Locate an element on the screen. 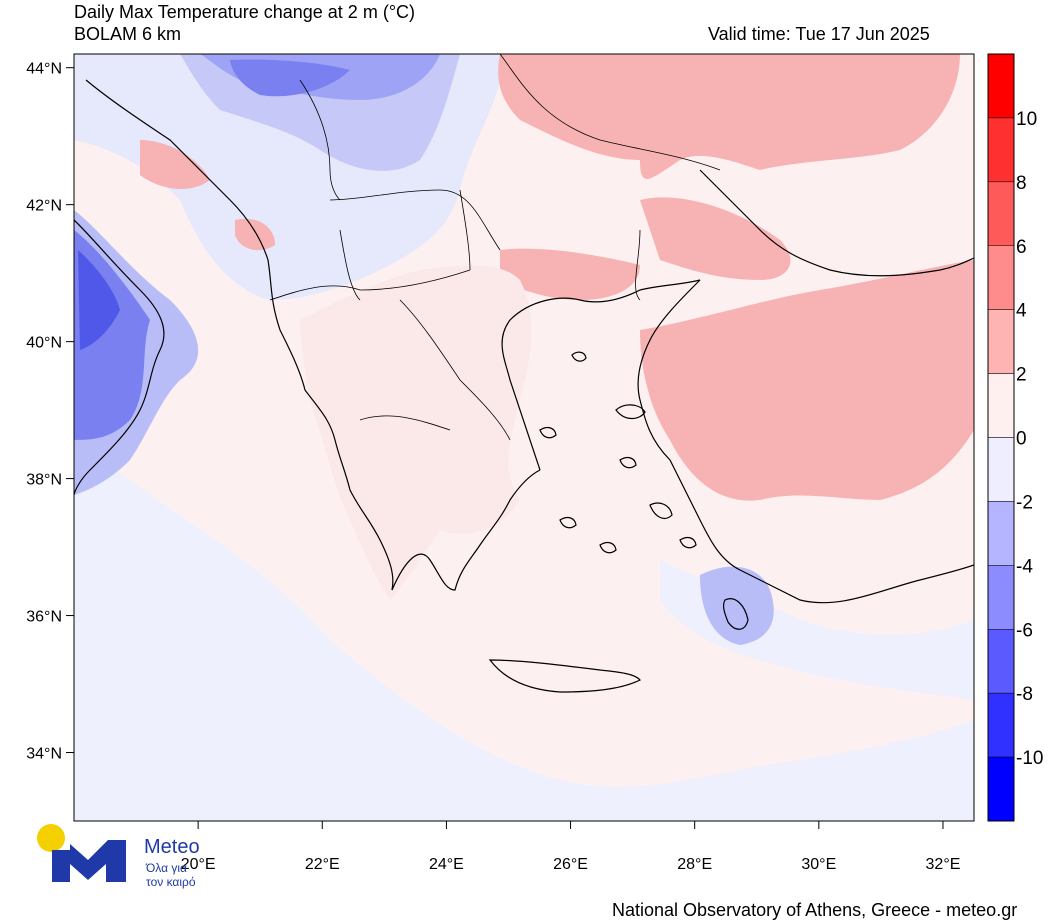 Image resolution: width=1058 pixels, height=922 pixels. colorbar-label: -4 is located at coordinates (1024, 566).